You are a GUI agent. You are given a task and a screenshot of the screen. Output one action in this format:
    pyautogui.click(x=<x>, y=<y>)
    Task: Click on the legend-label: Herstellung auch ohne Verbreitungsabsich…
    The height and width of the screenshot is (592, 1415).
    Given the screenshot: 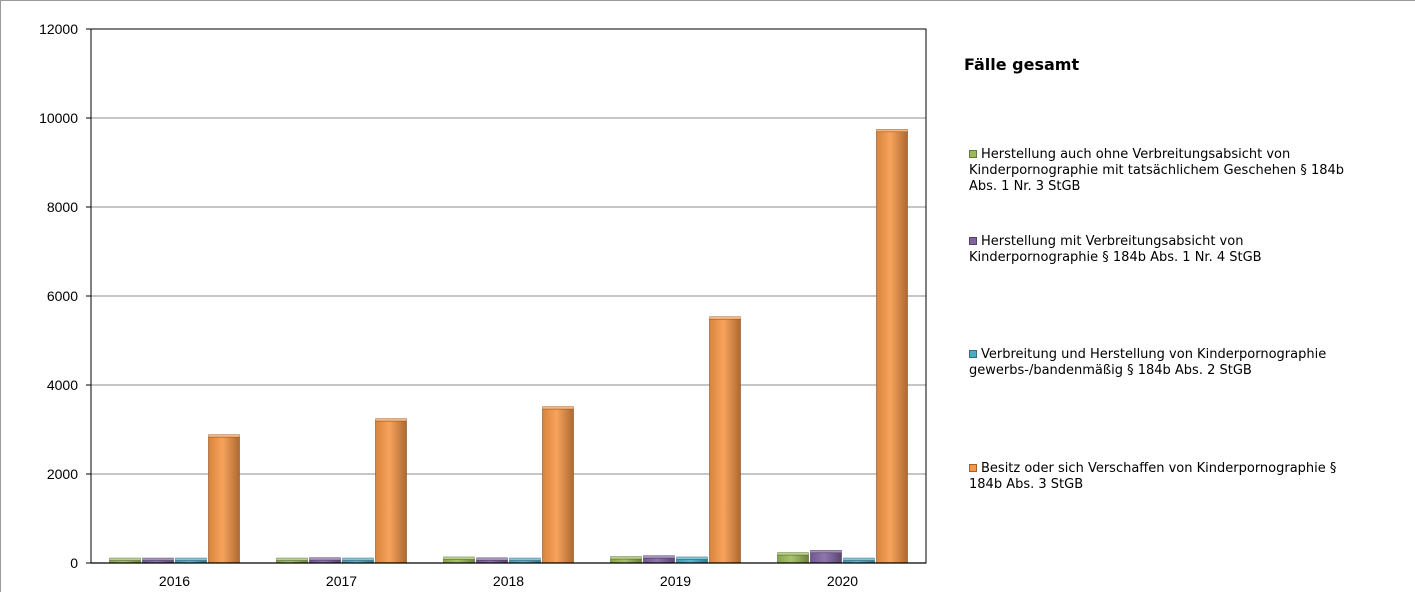 What is the action you would take?
    pyautogui.click(x=1136, y=154)
    